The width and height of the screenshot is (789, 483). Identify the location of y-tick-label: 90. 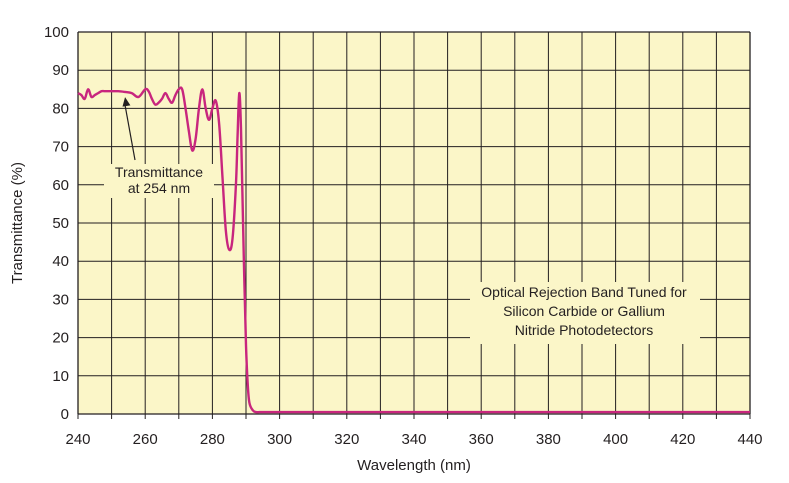
(60, 70).